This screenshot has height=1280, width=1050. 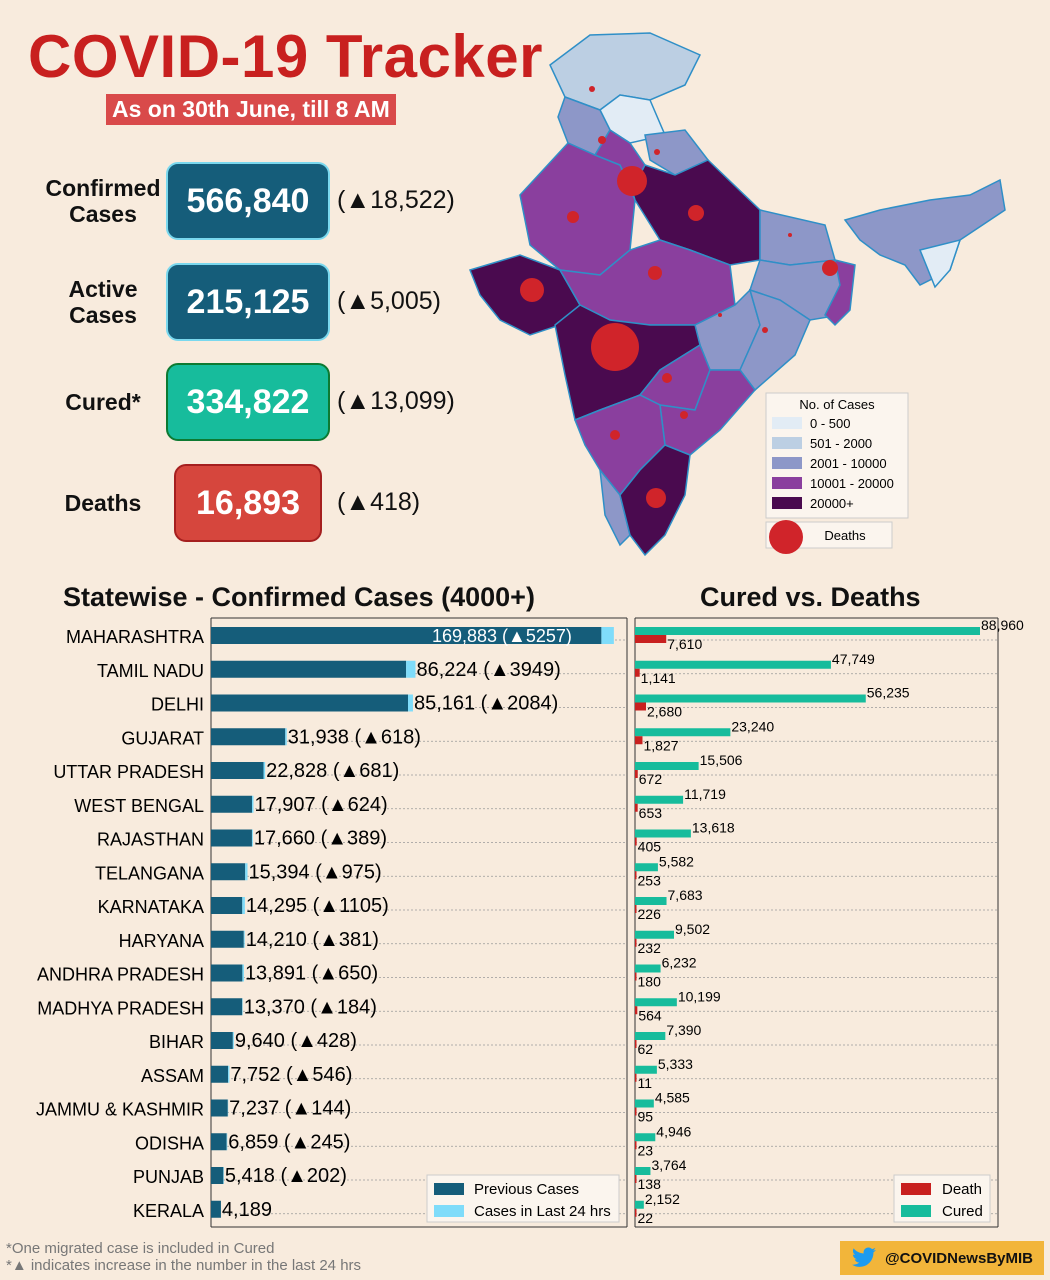 I want to click on death-label: 253, so click(x=650, y=880).